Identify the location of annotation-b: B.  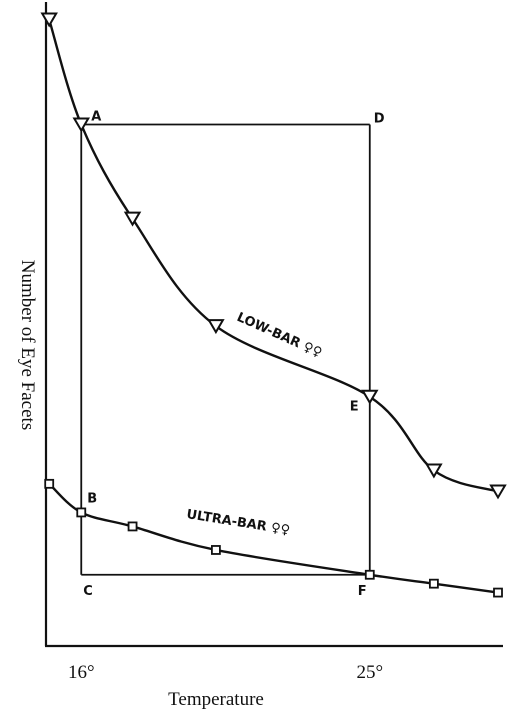
(92, 498).